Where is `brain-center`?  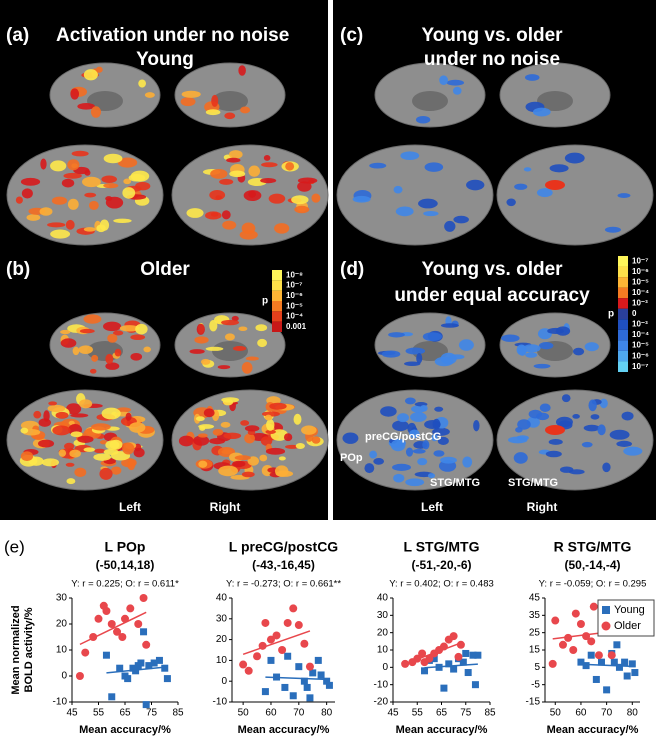 brain-center is located at coordinates (230, 351).